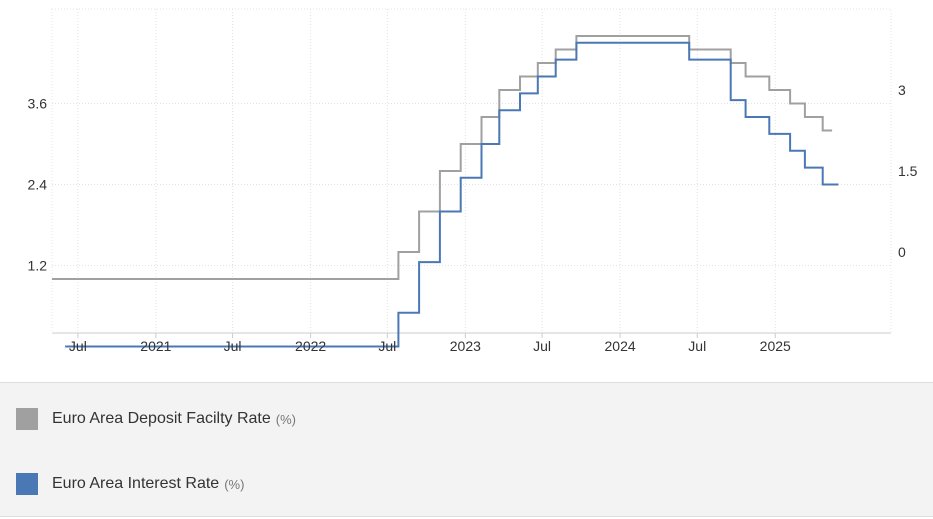 This screenshot has height=519, width=933. What do you see at coordinates (38, 104) in the screenshot?
I see `left-y-tick-label: 3.6` at bounding box center [38, 104].